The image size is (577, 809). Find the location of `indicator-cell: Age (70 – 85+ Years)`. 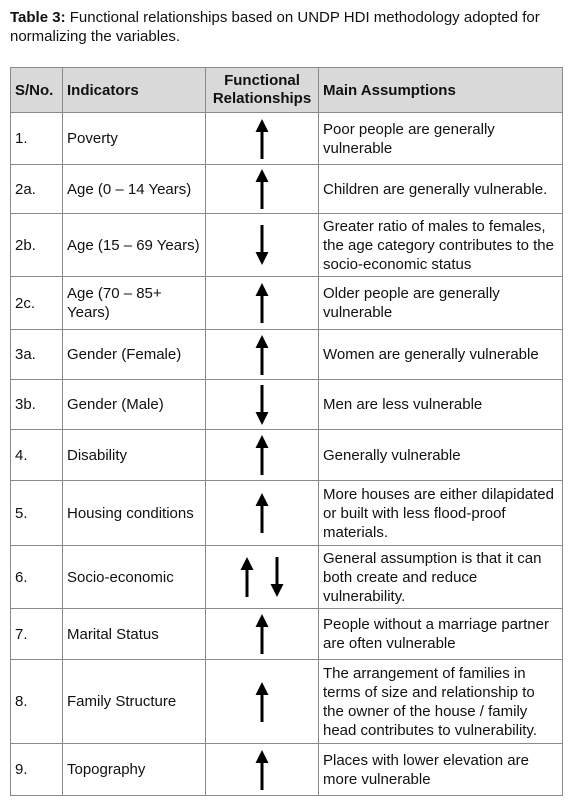

indicator-cell: Age (70 – 85+ Years) is located at coordinates (134, 303).